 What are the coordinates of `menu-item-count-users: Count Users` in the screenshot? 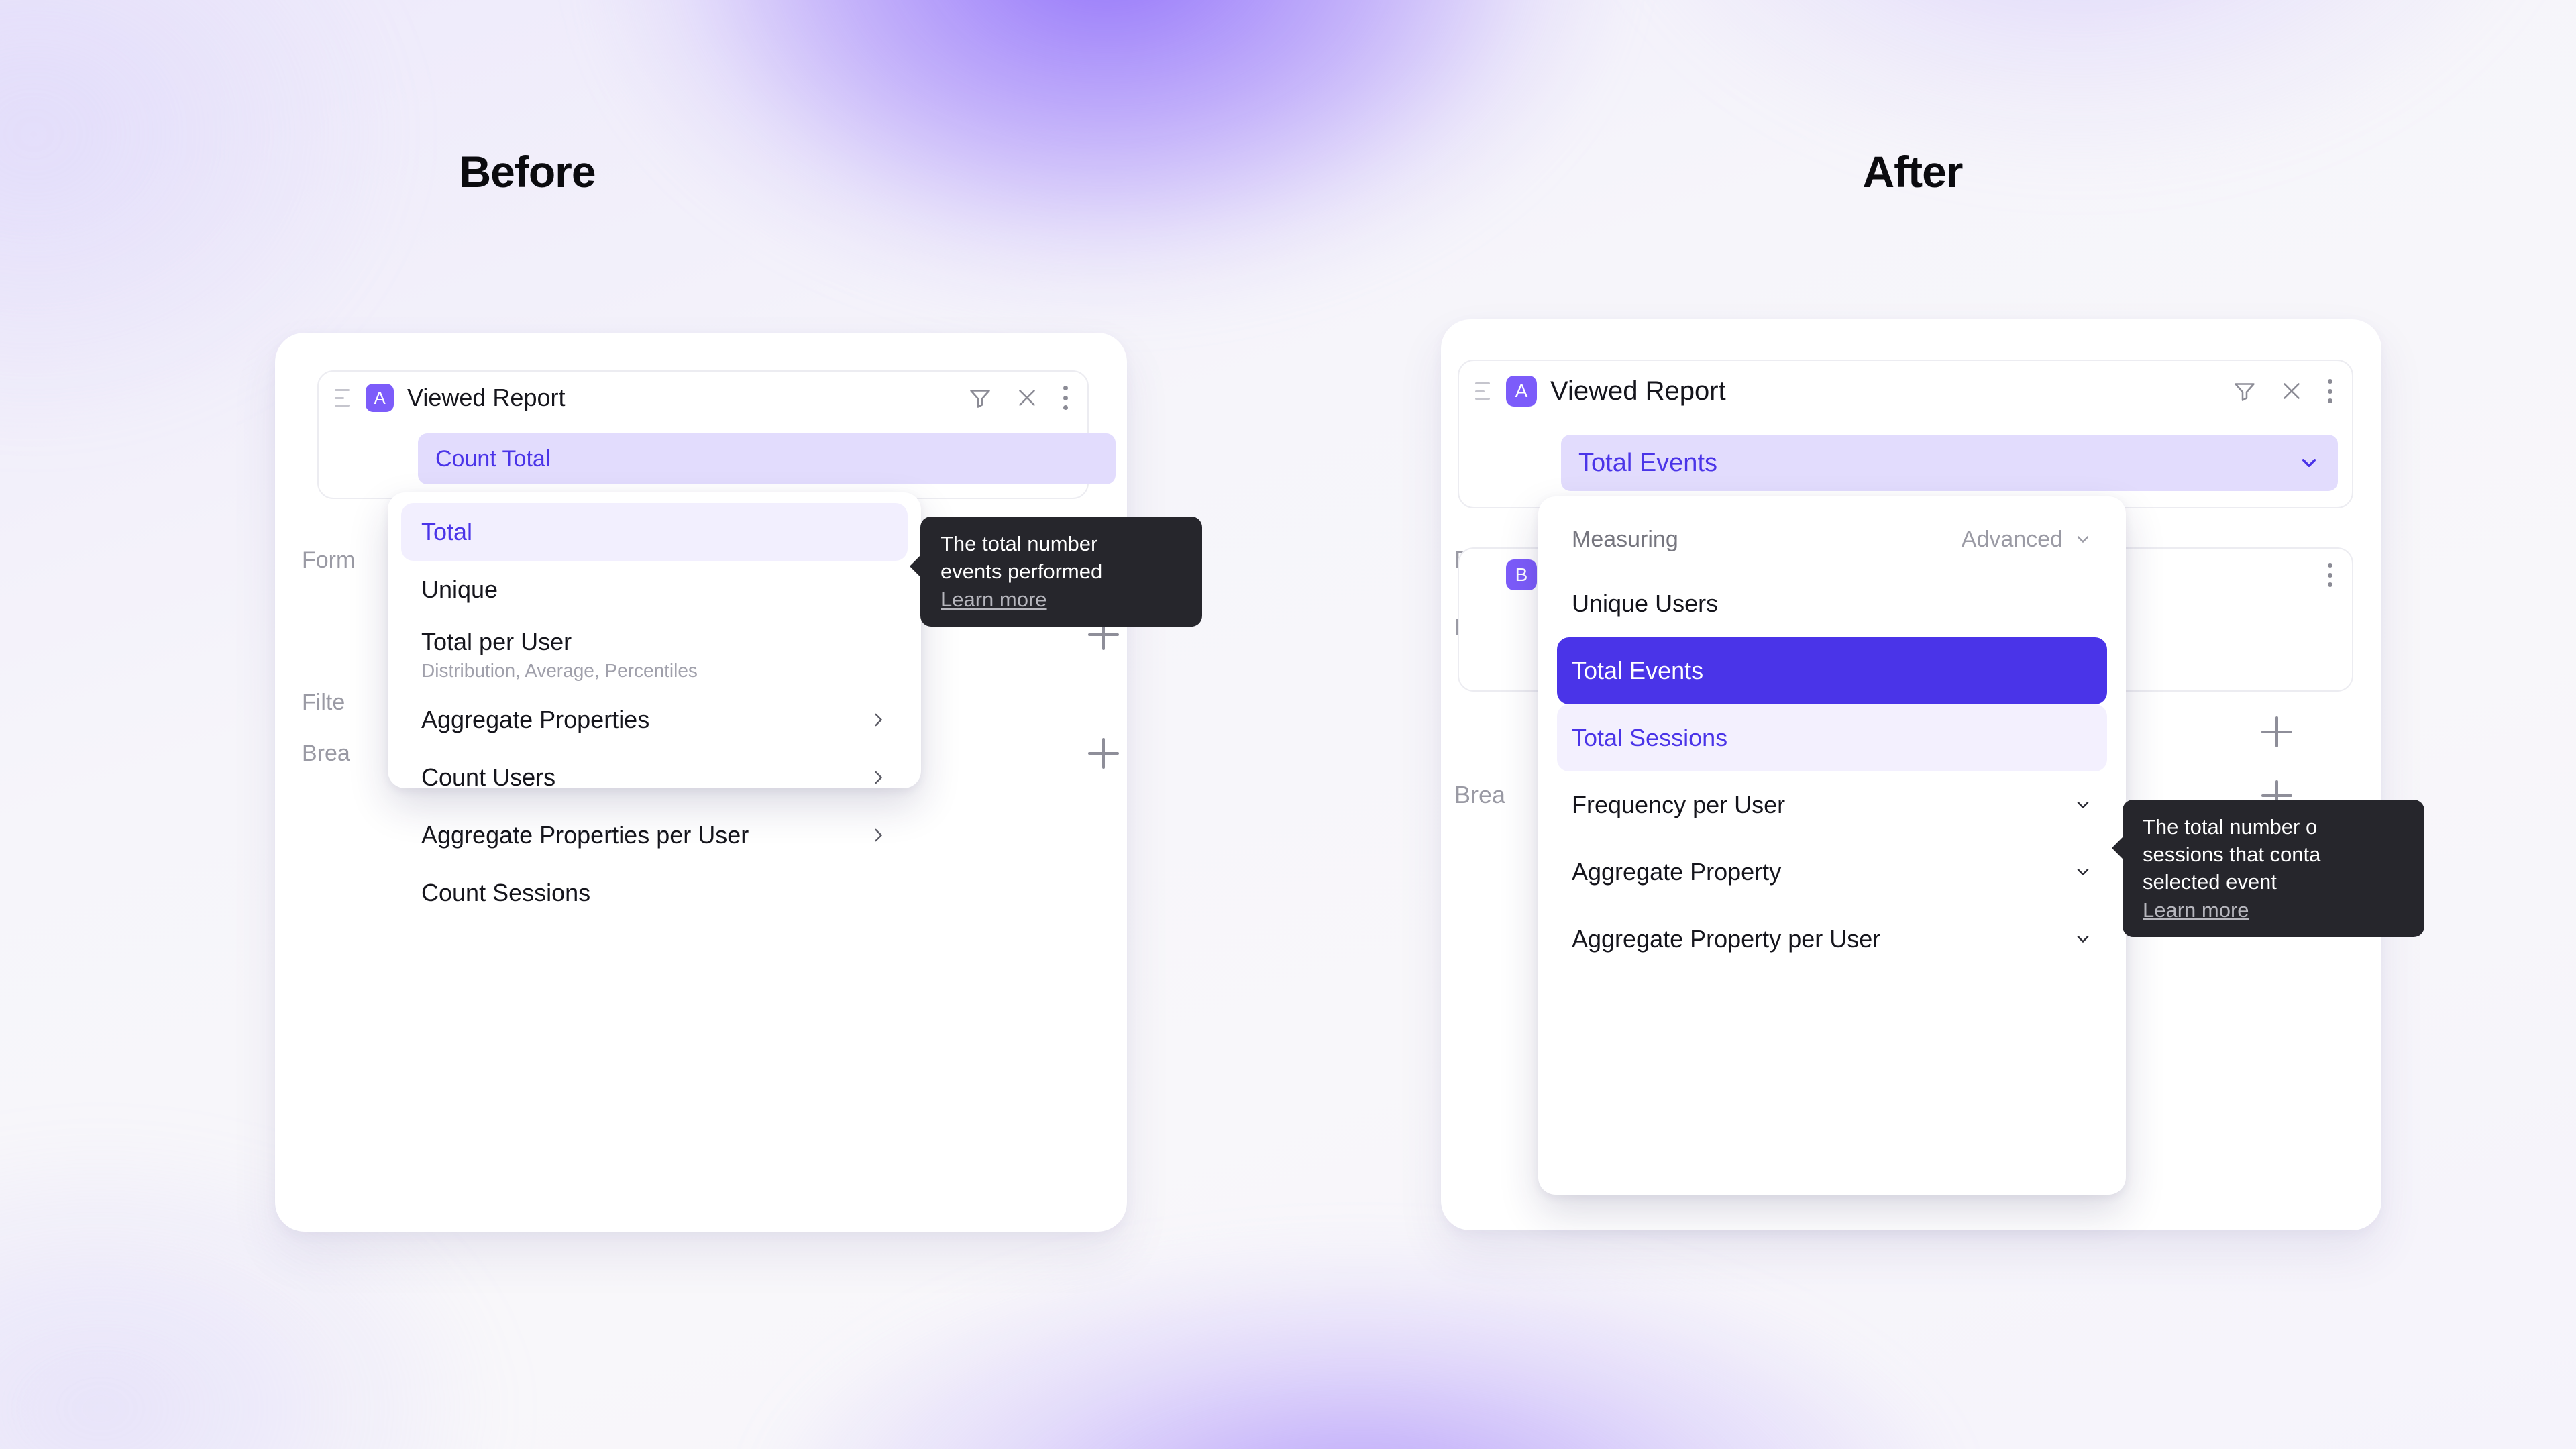 It's located at (654, 777).